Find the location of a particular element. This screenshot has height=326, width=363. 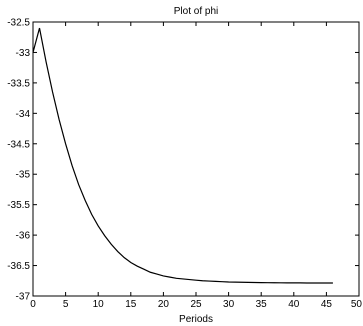

x-tick-label: 10 is located at coordinates (99, 304).